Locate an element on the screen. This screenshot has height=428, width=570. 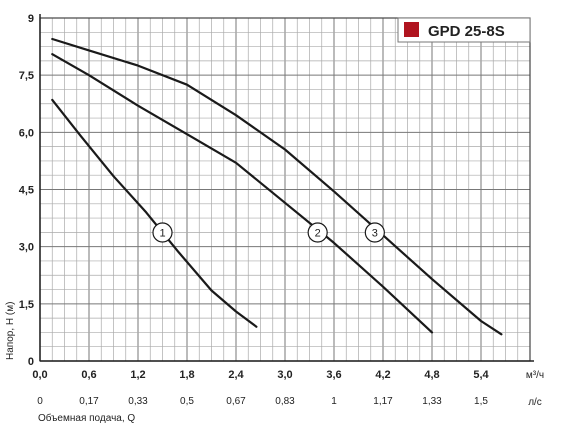
x2-tick-label: 0,33 is located at coordinates (138, 401).